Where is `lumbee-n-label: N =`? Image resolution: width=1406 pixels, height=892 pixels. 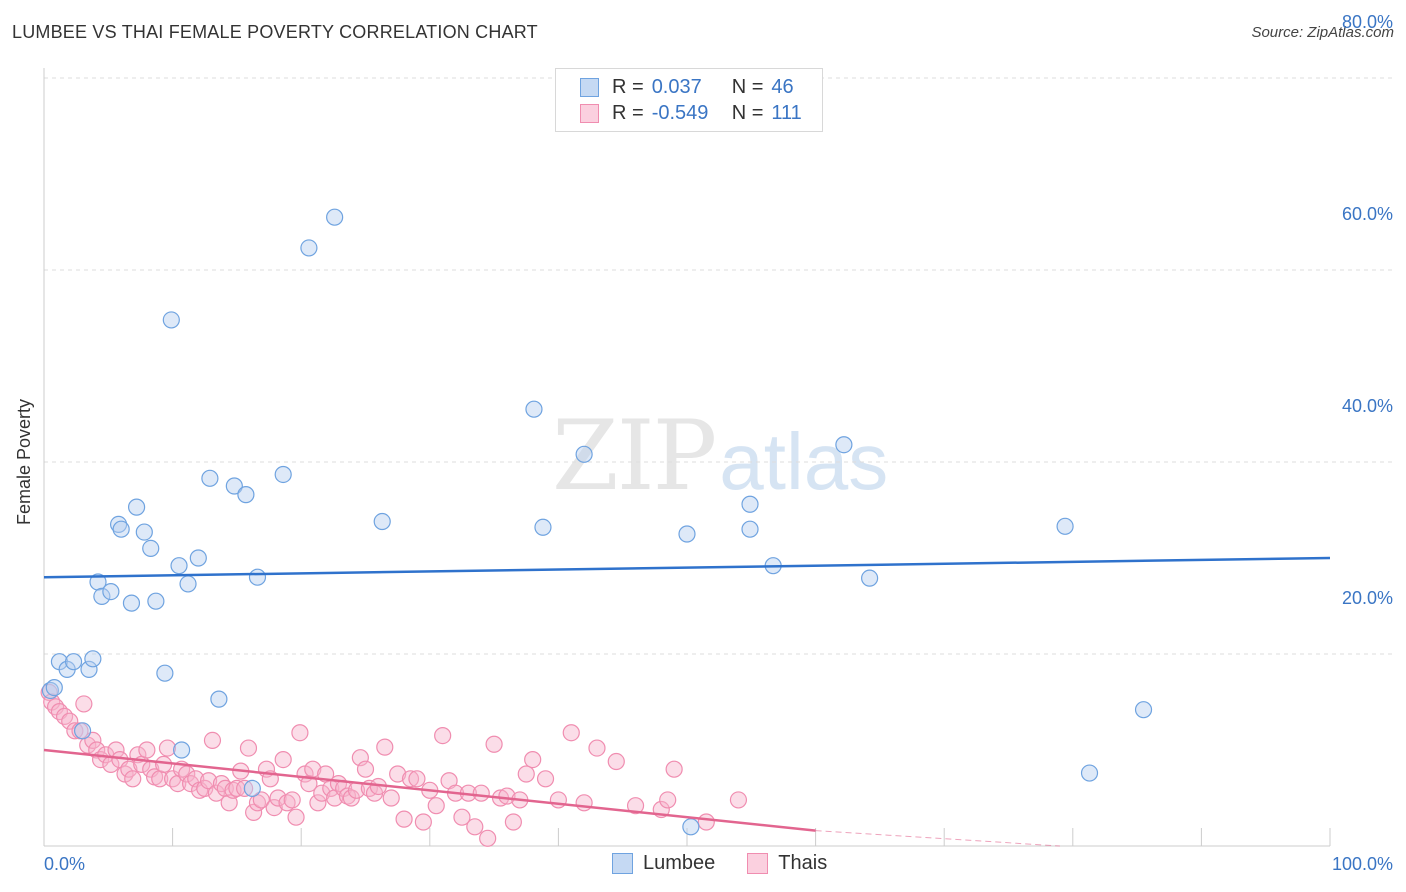
lumbee-n-label: N = is located at coordinates (747, 86).